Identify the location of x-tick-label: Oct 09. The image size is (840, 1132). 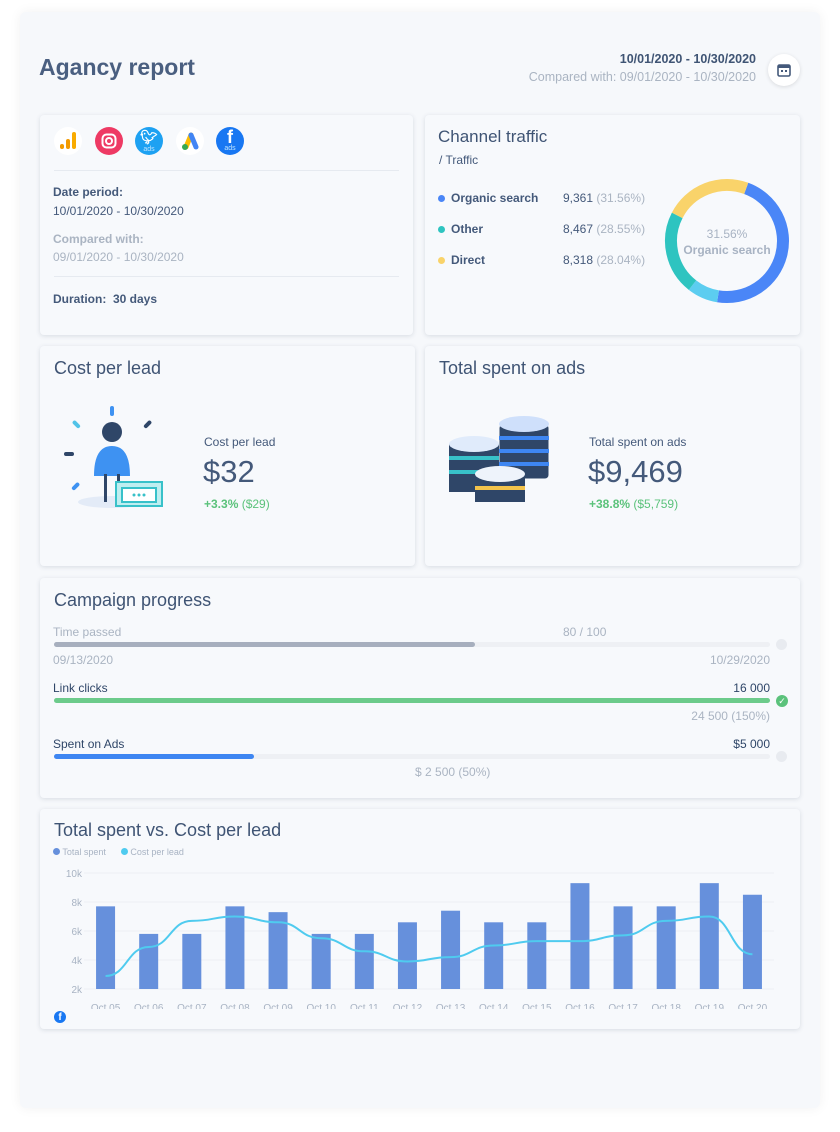
(278, 1006).